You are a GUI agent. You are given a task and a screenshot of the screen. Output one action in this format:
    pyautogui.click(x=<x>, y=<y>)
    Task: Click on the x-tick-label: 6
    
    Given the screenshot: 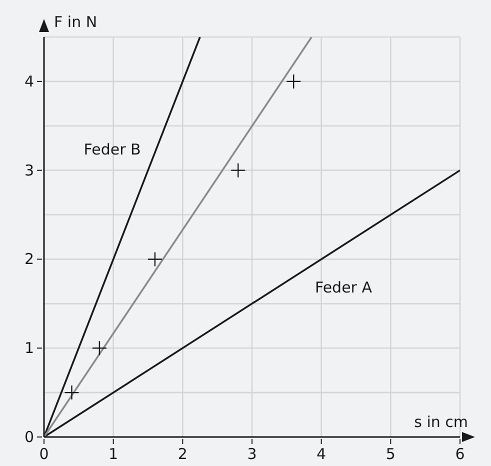 What is the action you would take?
    pyautogui.click(x=460, y=454)
    